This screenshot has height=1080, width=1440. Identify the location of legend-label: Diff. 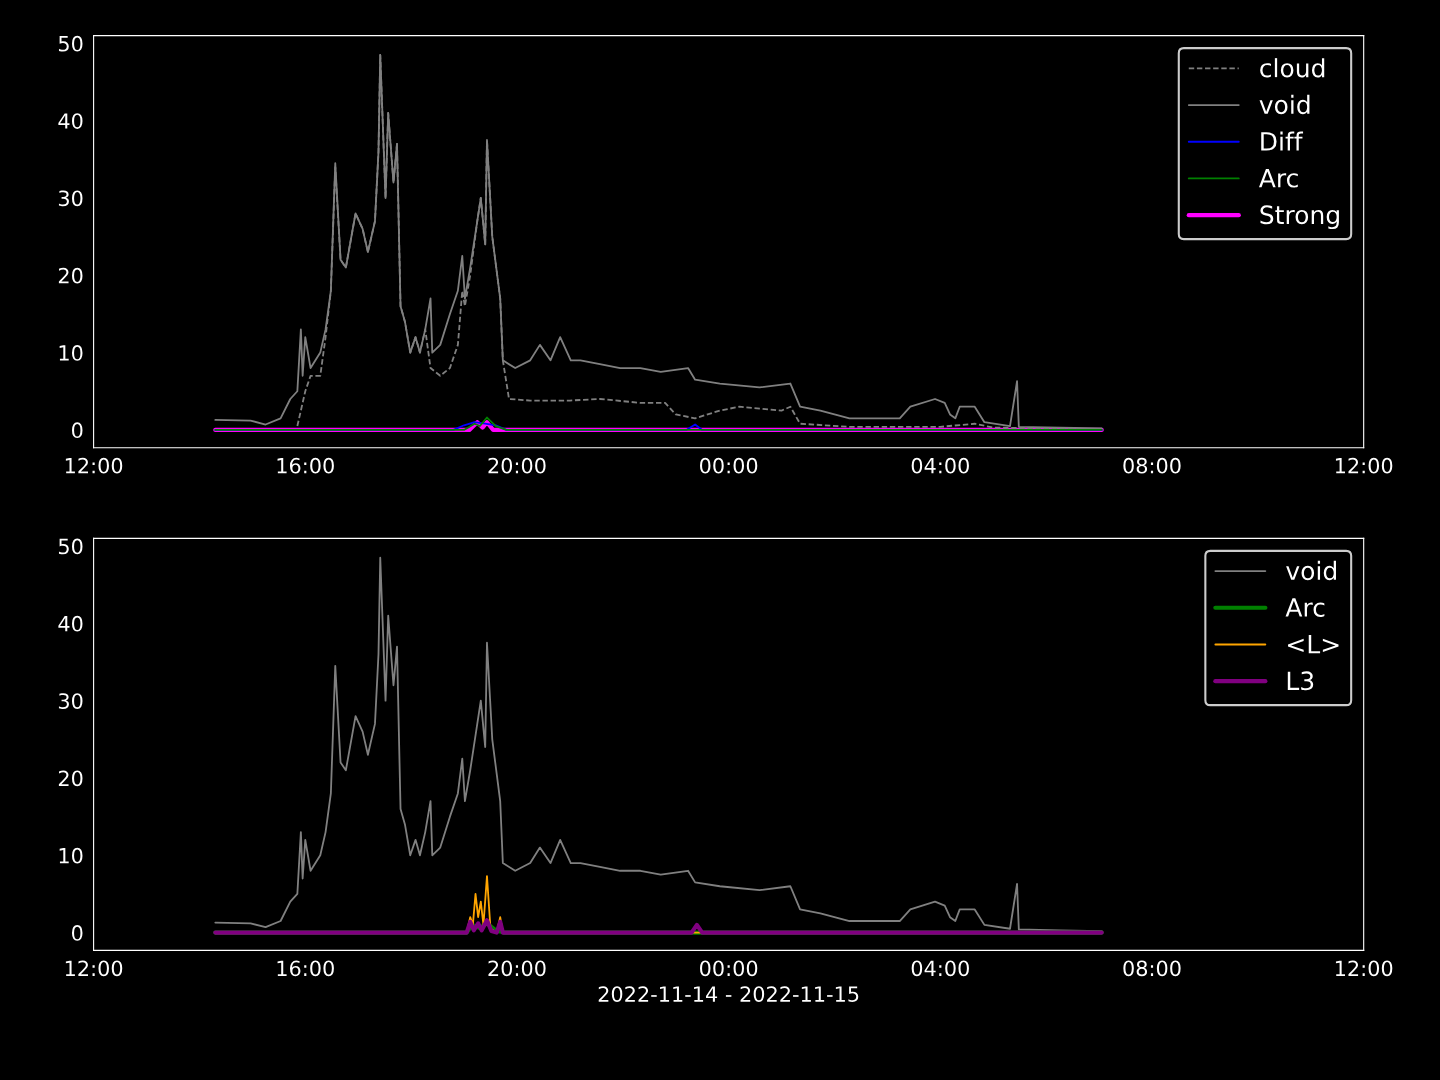
(1282, 141).